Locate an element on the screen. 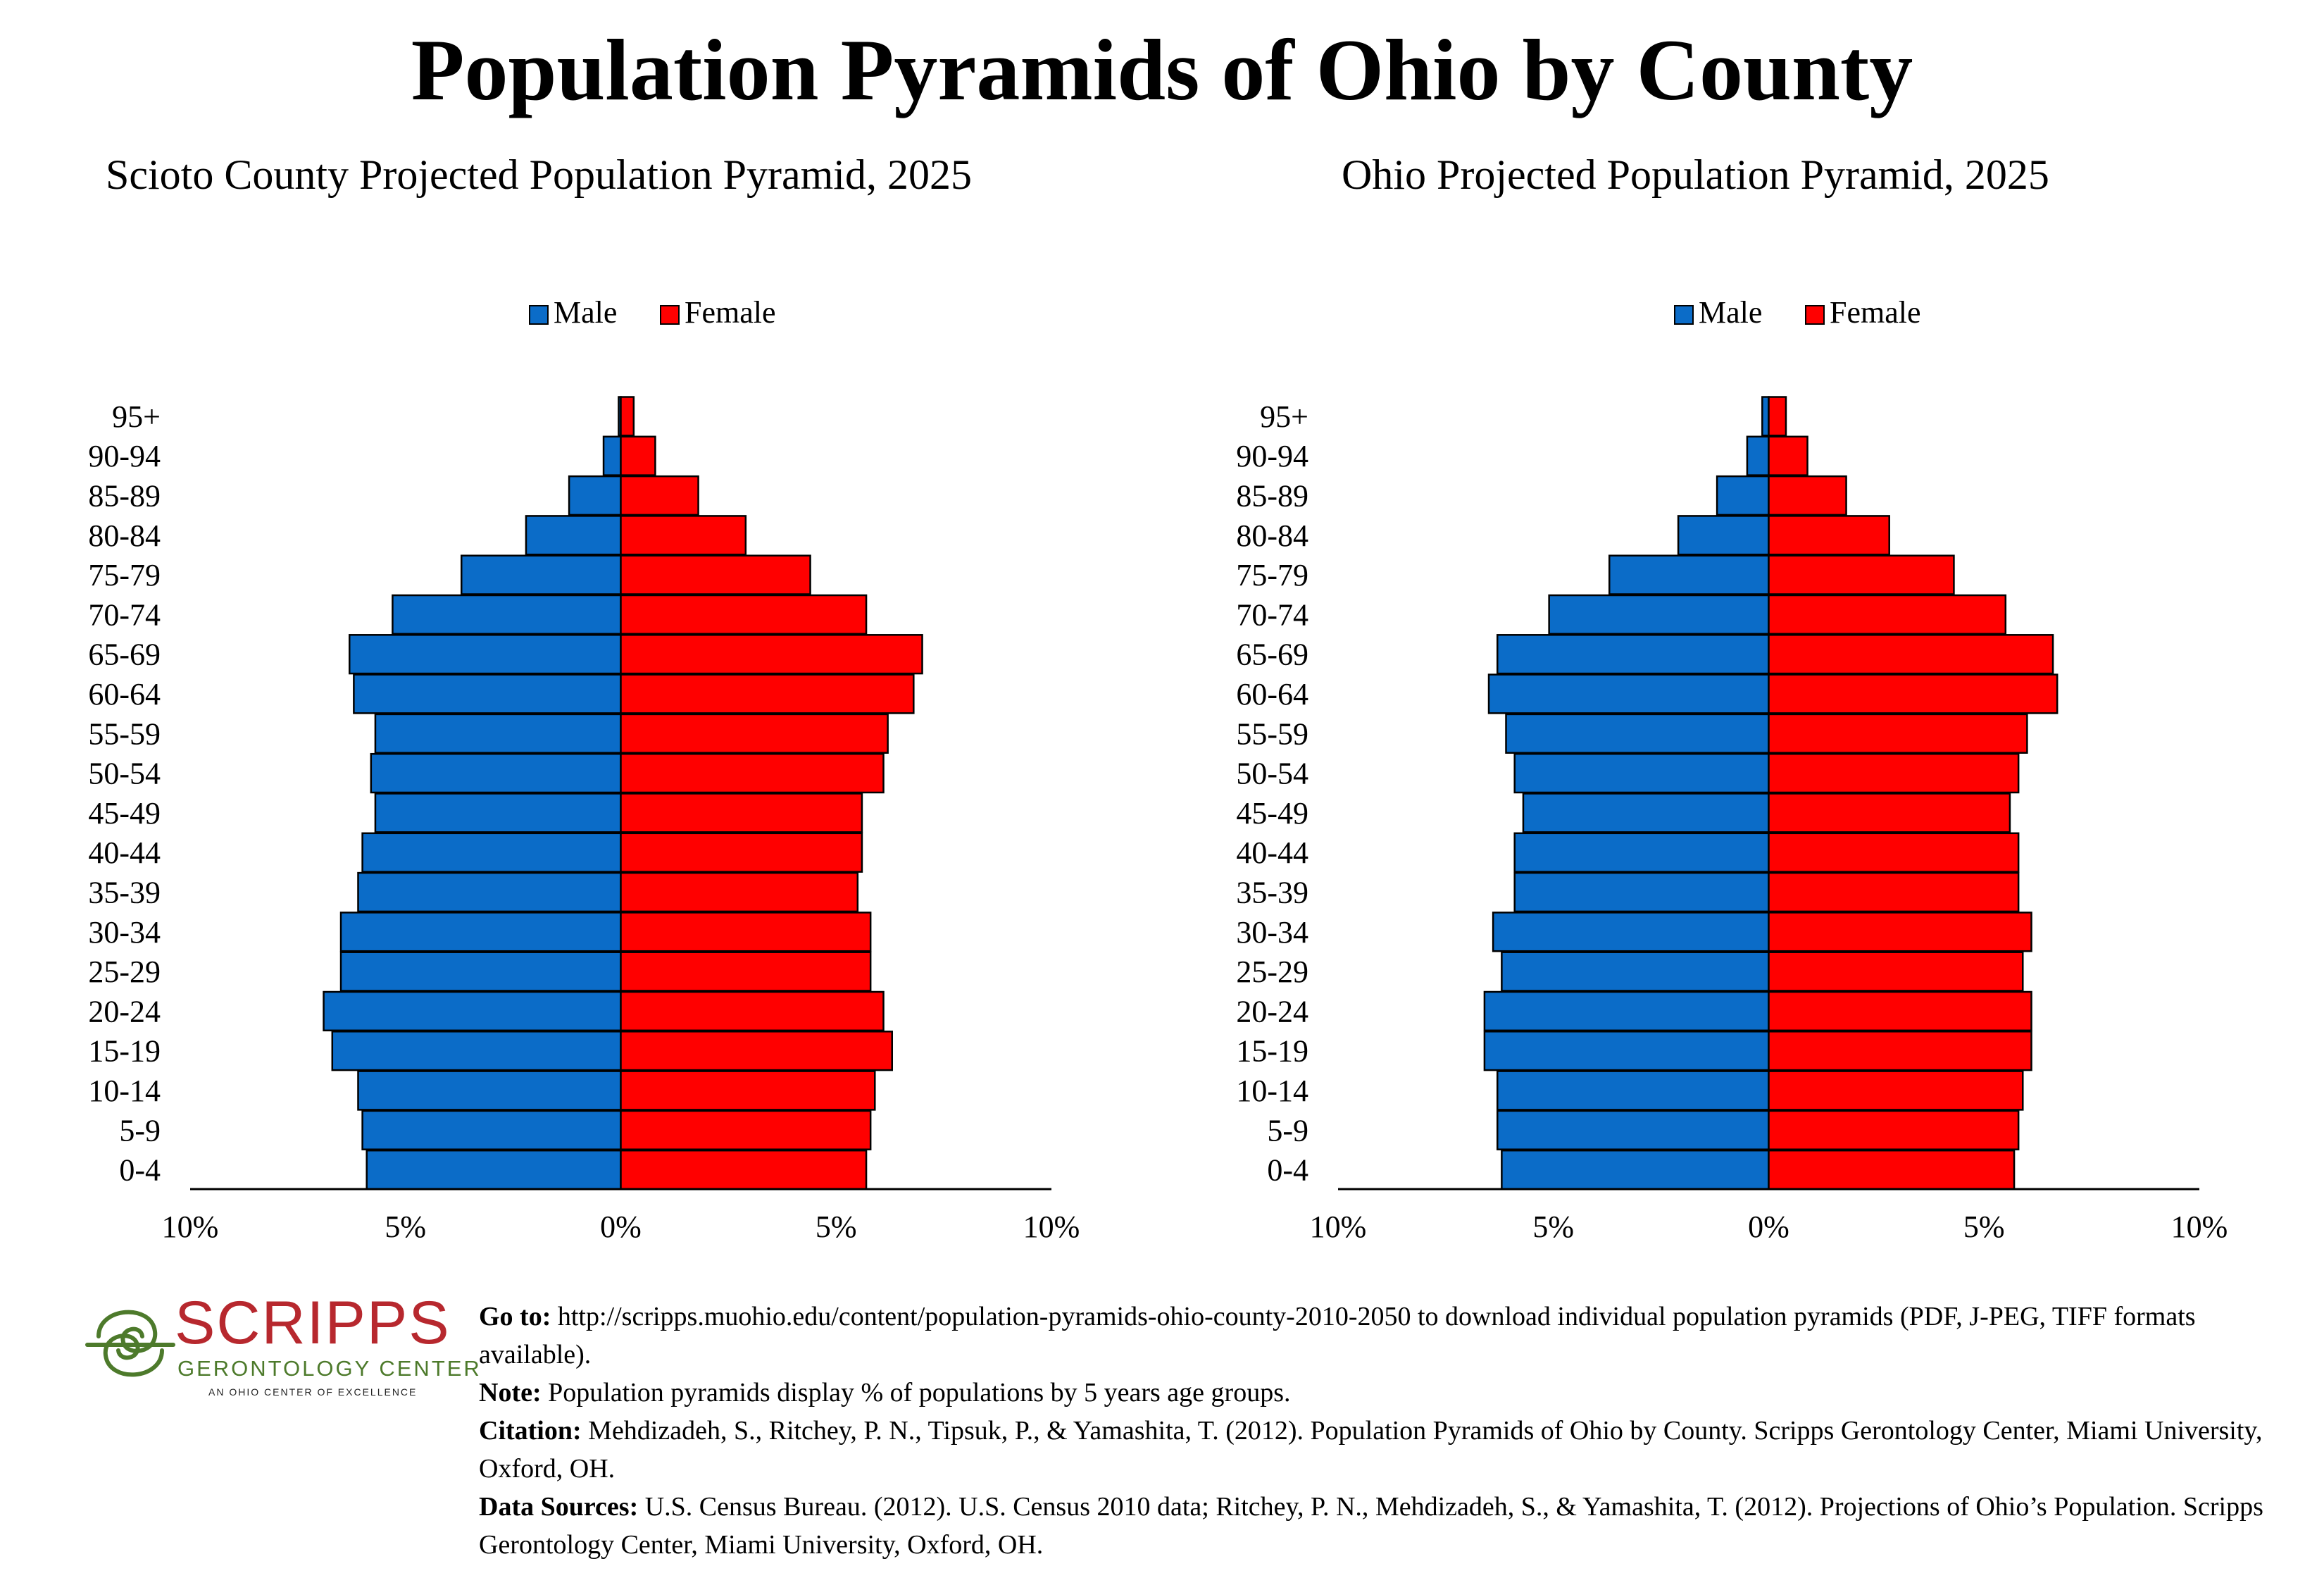  scioto-legend-label-male: Male is located at coordinates (585, 312).